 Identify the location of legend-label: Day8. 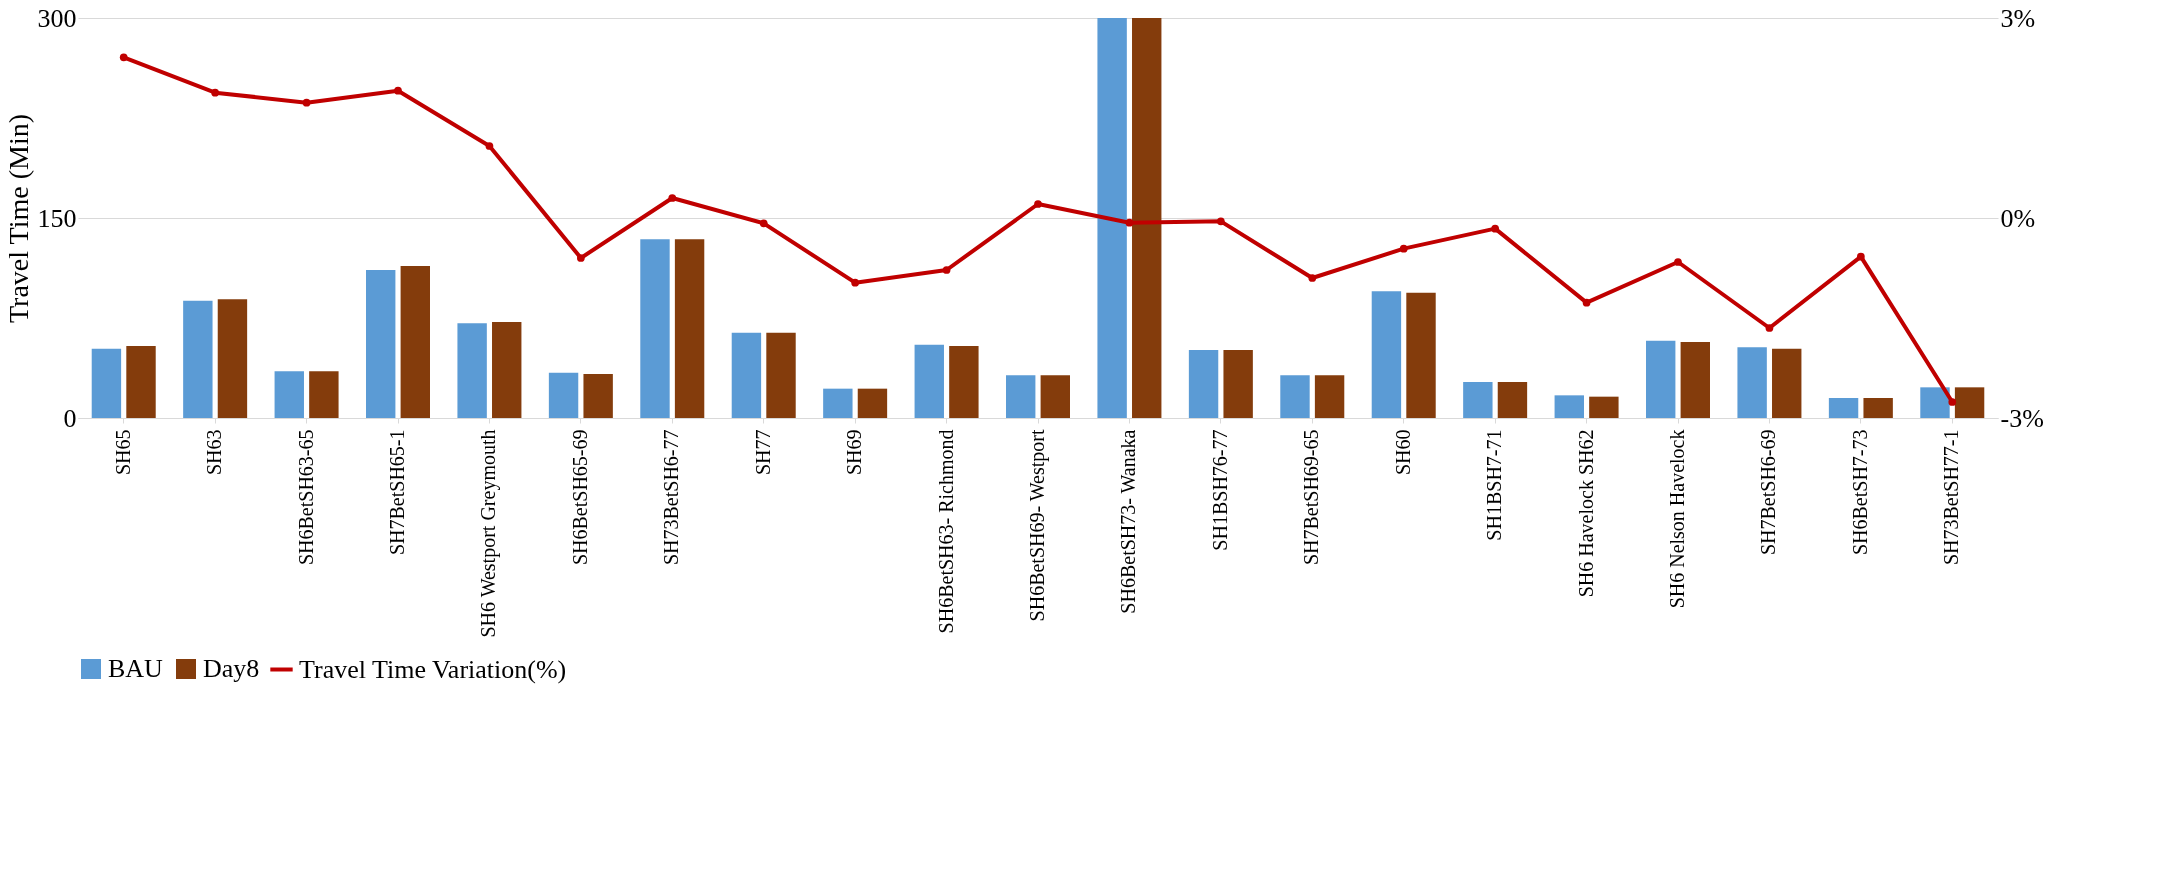
(231, 668).